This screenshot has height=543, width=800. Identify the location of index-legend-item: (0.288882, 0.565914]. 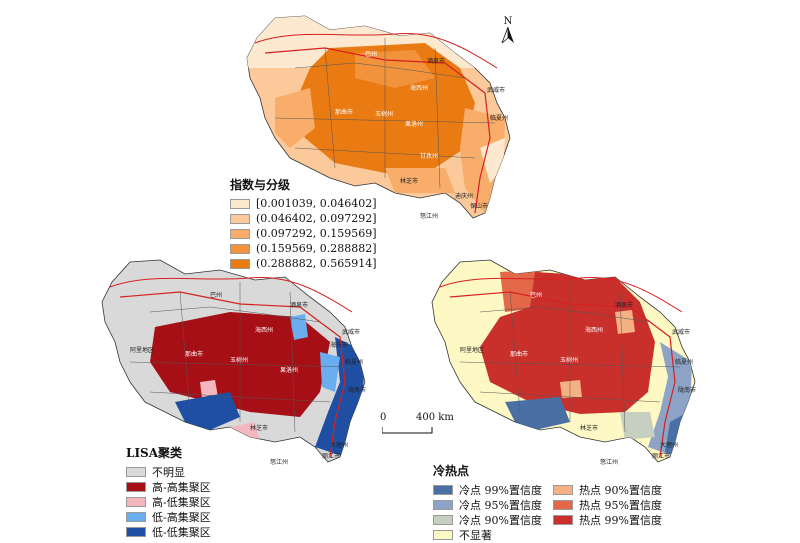
(303, 263).